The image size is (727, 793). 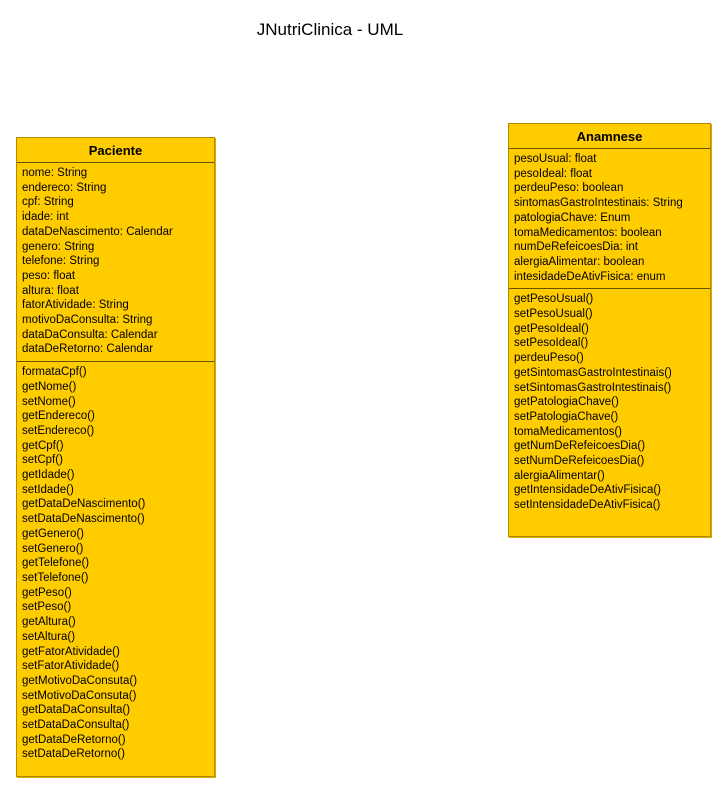 I want to click on attribute-item: perdeuPeso: boolean, so click(x=569, y=188).